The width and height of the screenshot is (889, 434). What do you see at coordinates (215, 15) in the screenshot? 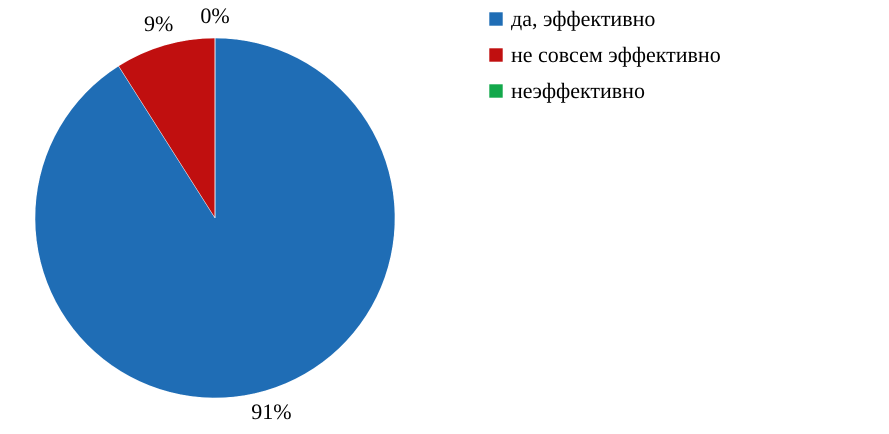
I see `text: 0%` at bounding box center [215, 15].